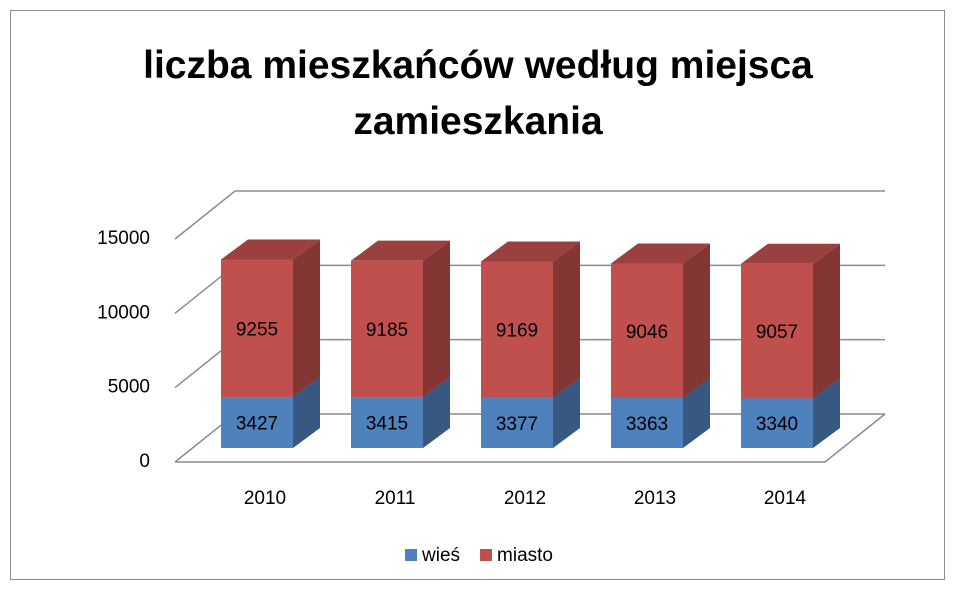 This screenshot has width=957, height=590. Describe the element at coordinates (525, 555) in the screenshot. I see `legend-label: miasto` at that location.